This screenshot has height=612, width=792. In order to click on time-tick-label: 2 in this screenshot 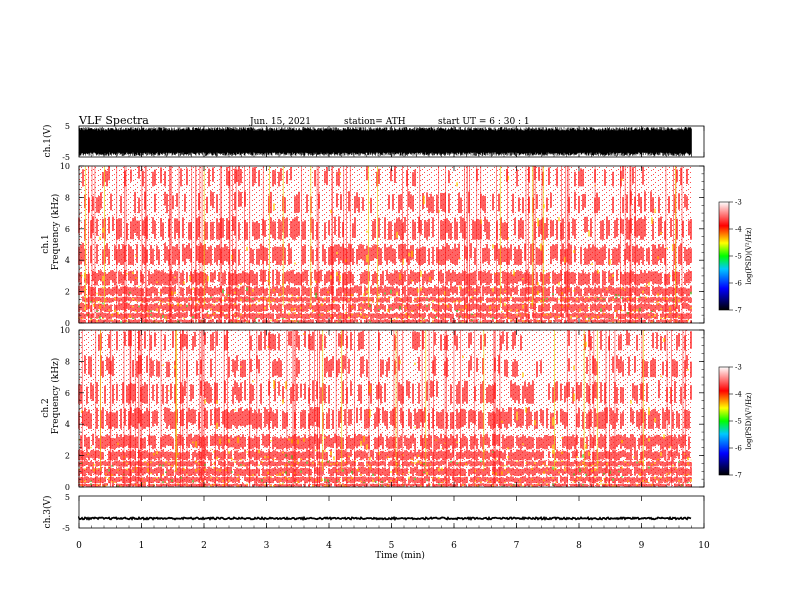, I will do `click(204, 546)`.